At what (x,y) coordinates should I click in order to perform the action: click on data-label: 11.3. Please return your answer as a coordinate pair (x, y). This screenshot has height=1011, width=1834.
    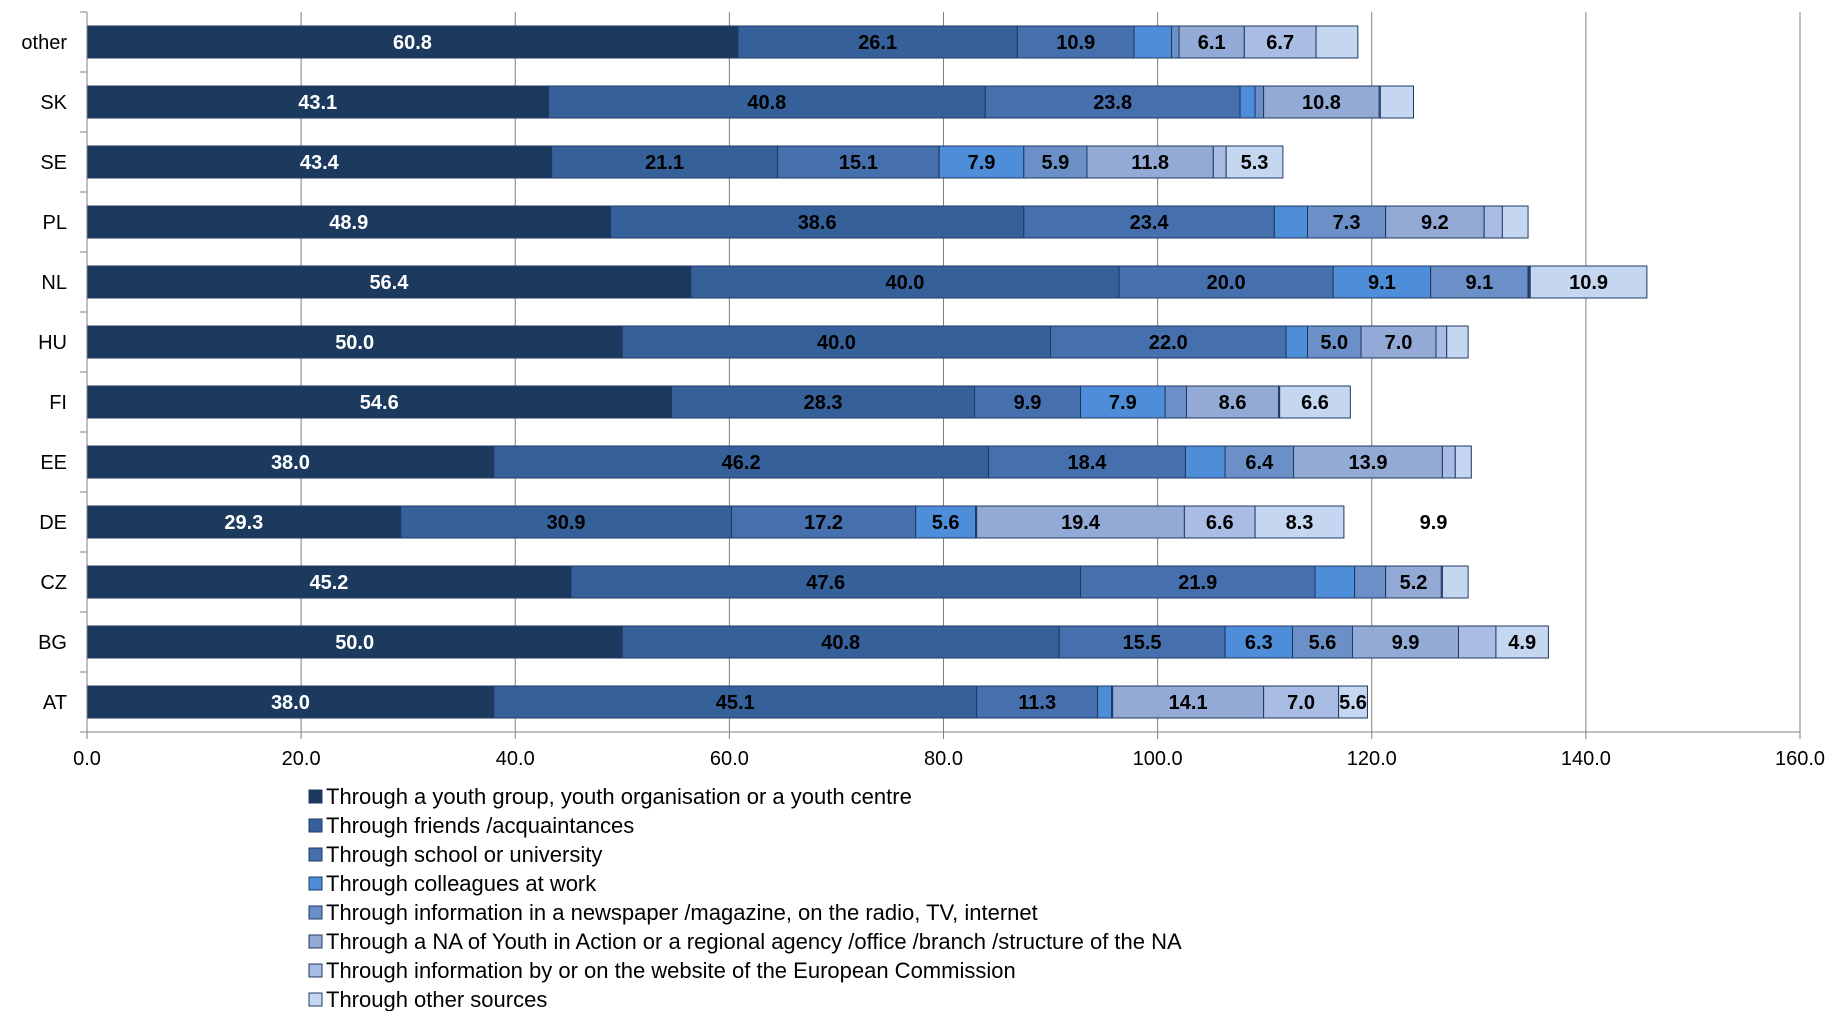
    Looking at the image, I should click on (1037, 703).